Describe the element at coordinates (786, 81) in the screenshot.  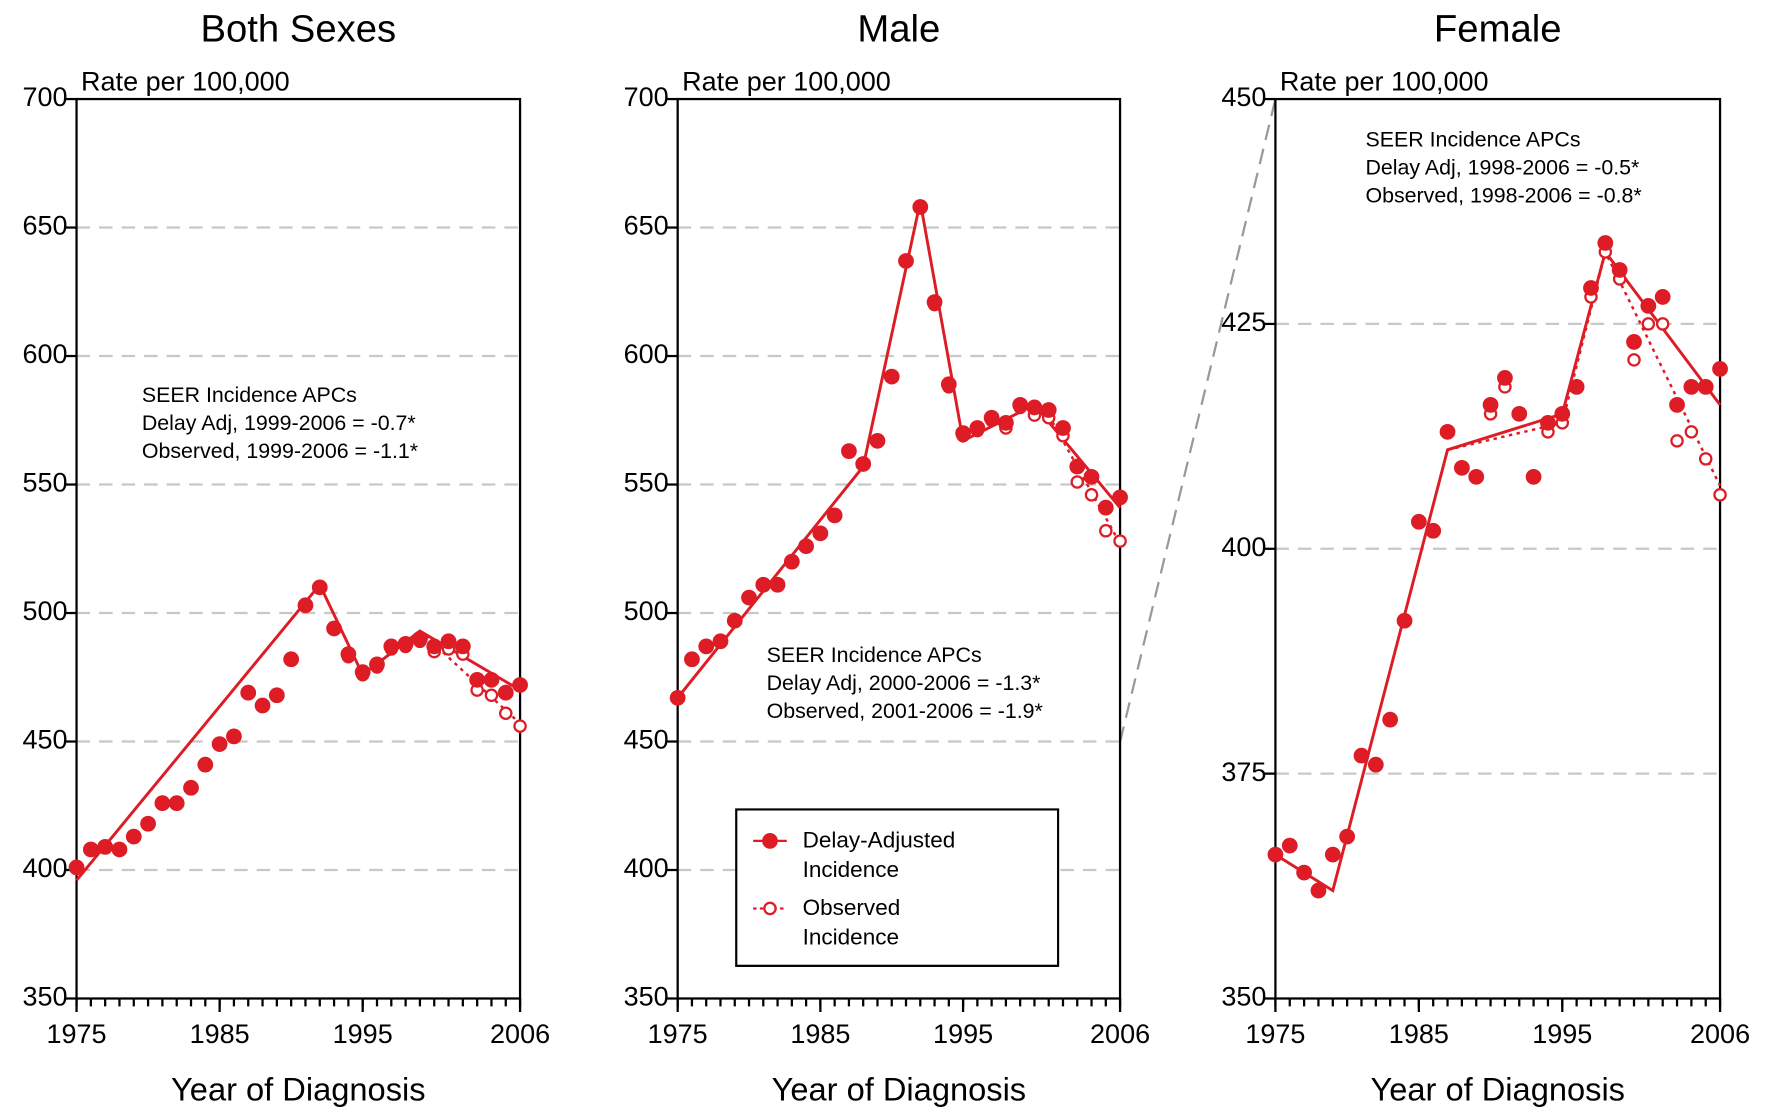
I see `y-axis-label: Rate per 100,000` at that location.